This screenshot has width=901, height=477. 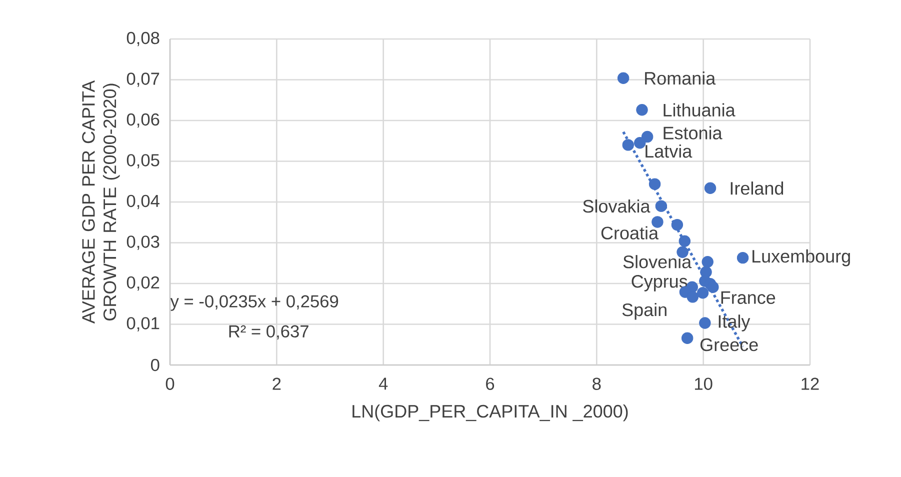 I want to click on annotation: Latvia, so click(x=669, y=151).